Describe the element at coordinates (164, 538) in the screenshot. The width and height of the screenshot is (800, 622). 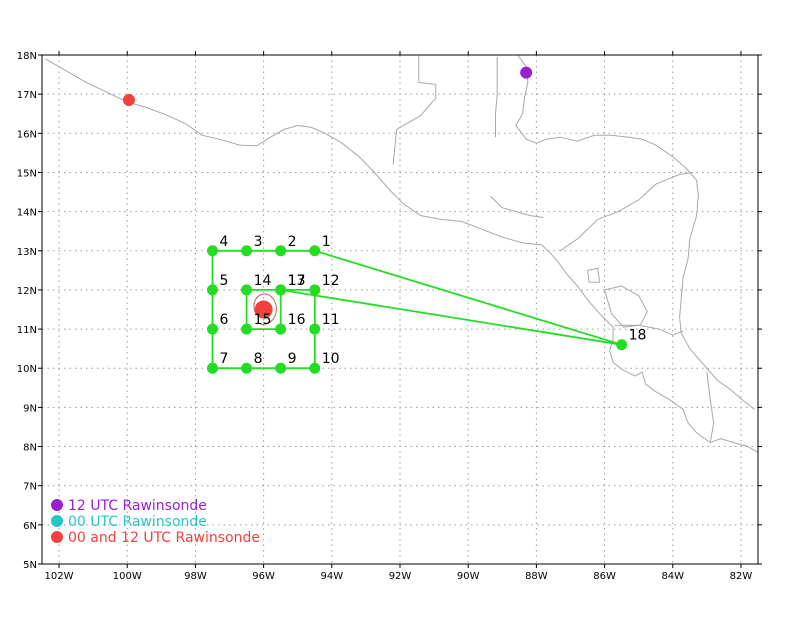
I see `legend-label: 00 and 12 UTC Rawinsonde` at that location.